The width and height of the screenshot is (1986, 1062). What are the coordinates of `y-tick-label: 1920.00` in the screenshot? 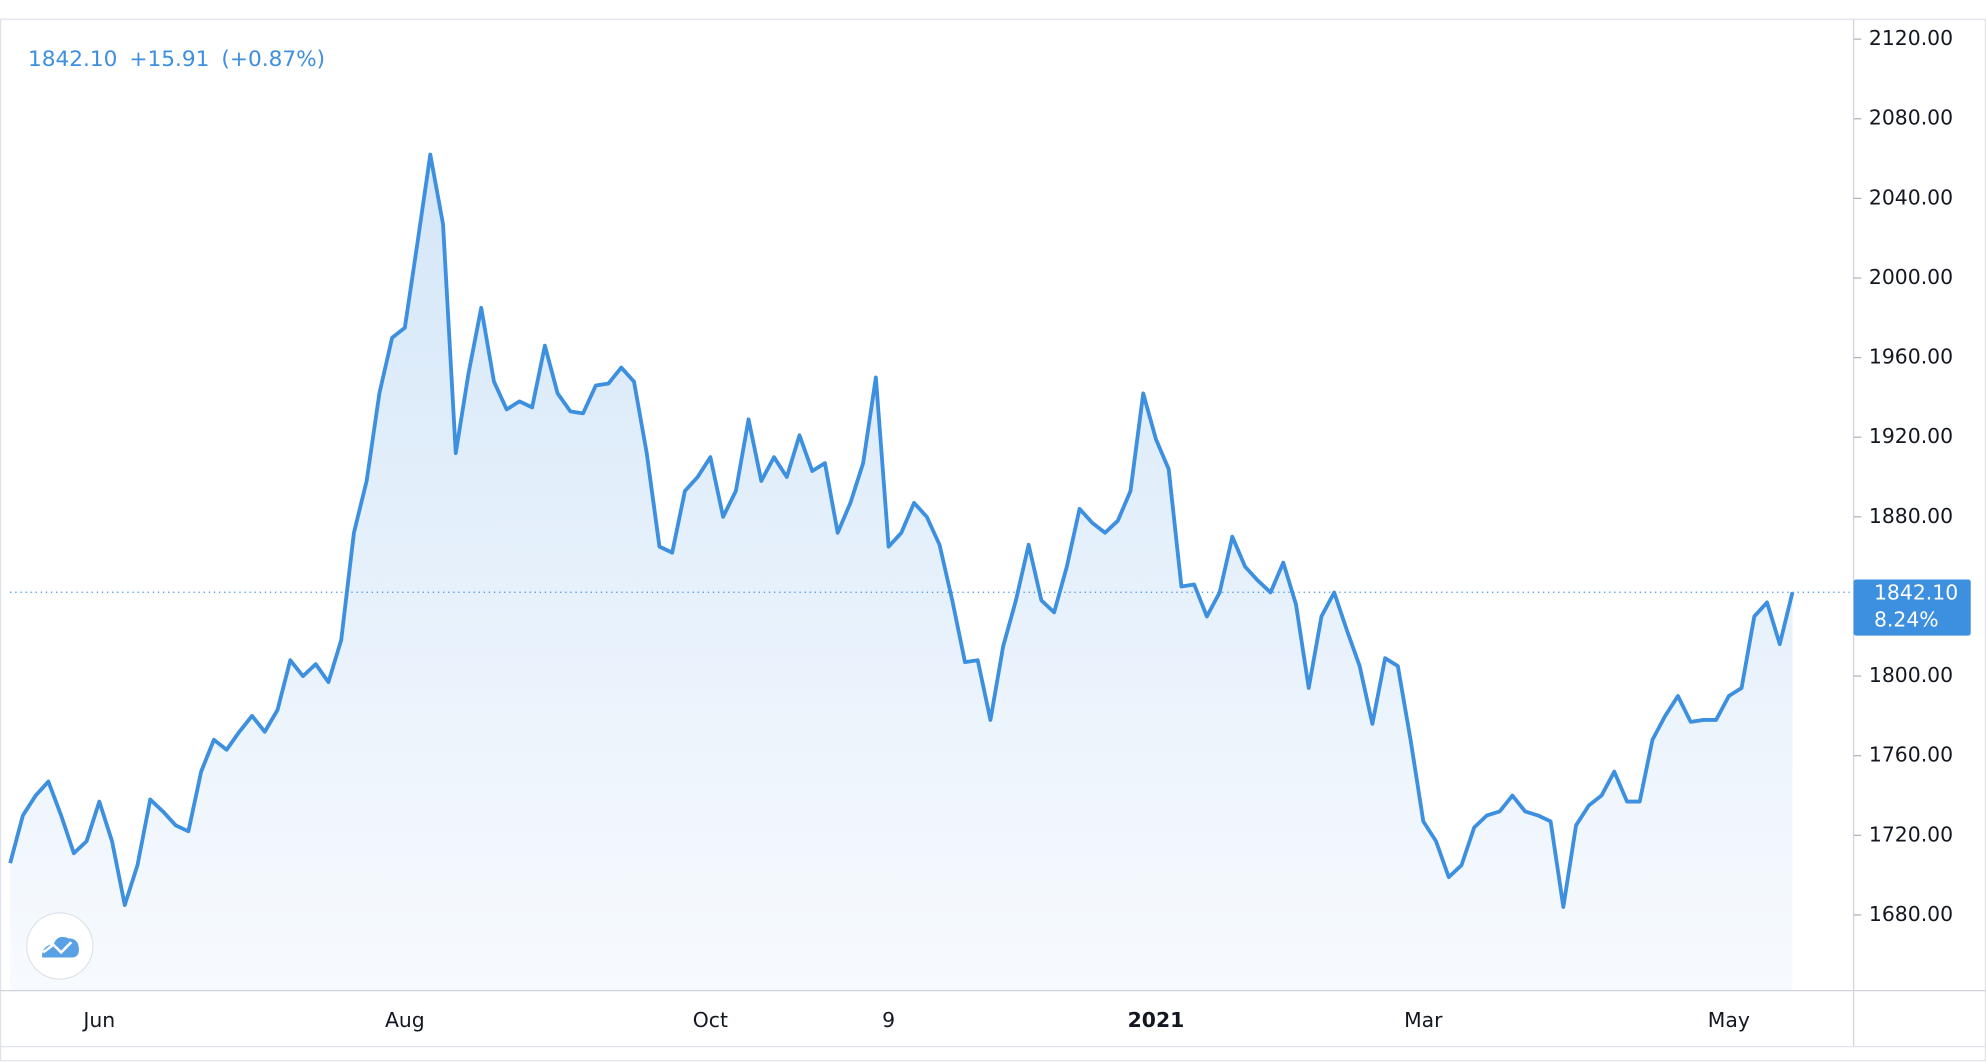 It's located at (1911, 436).